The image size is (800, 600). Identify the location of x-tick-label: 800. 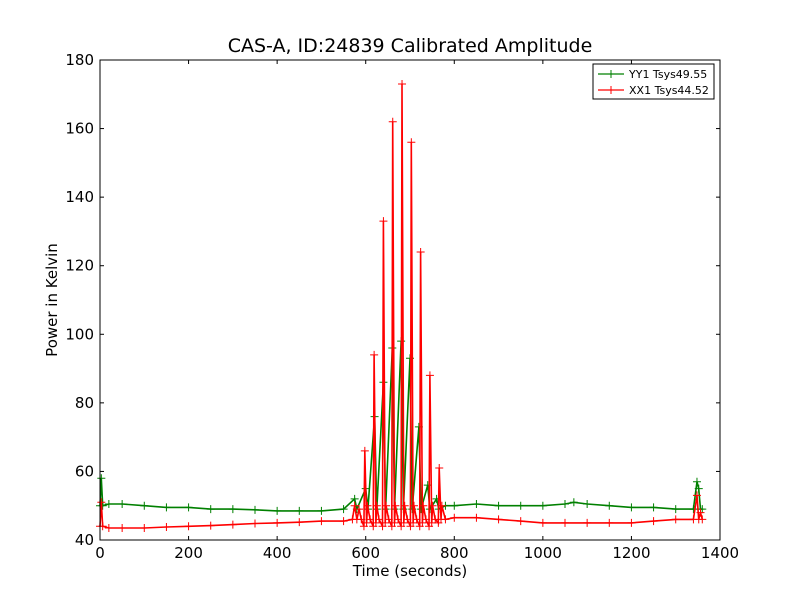
(454, 553).